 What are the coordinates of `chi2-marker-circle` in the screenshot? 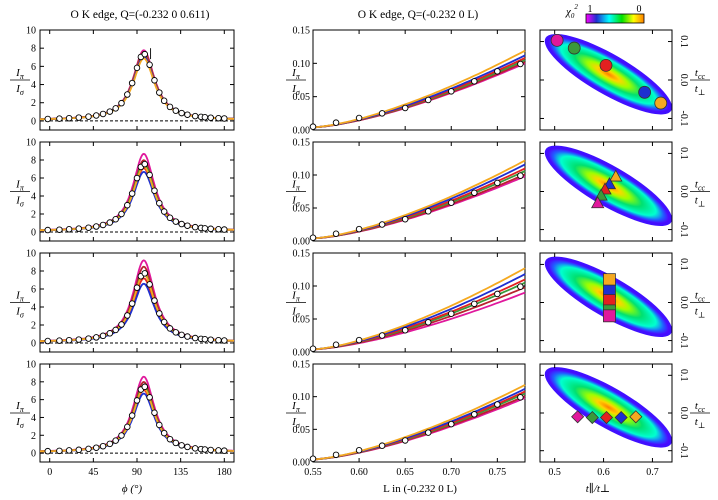 It's located at (557, 40).